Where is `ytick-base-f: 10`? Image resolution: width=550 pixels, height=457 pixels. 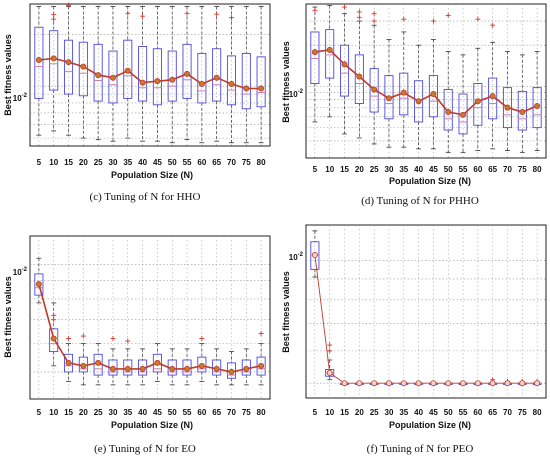 ytick-base-f: 10 is located at coordinates (293, 257).